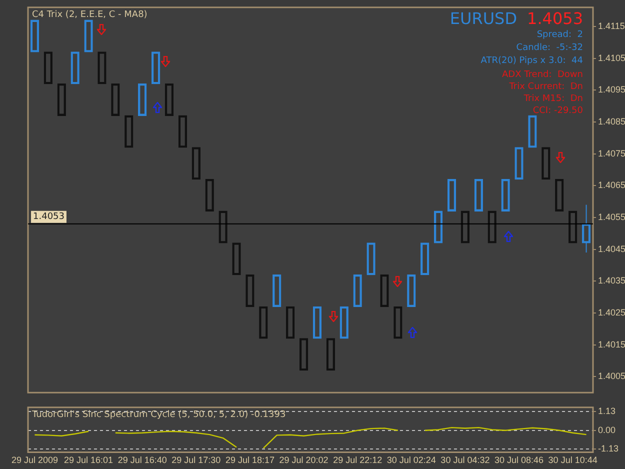 The height and width of the screenshot is (469, 625). Describe the element at coordinates (607, 429) in the screenshot. I see `y-tick-label: 0.00` at that location.